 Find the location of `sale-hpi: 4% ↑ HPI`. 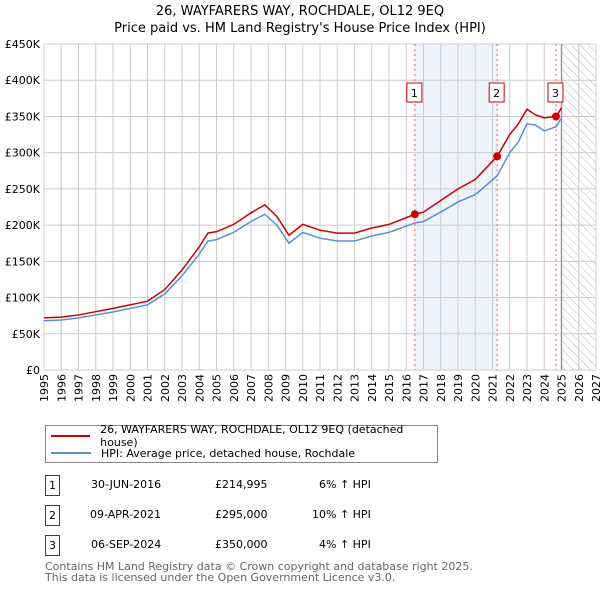

sale-hpi: 4% ↑ HPI is located at coordinates (345, 544).